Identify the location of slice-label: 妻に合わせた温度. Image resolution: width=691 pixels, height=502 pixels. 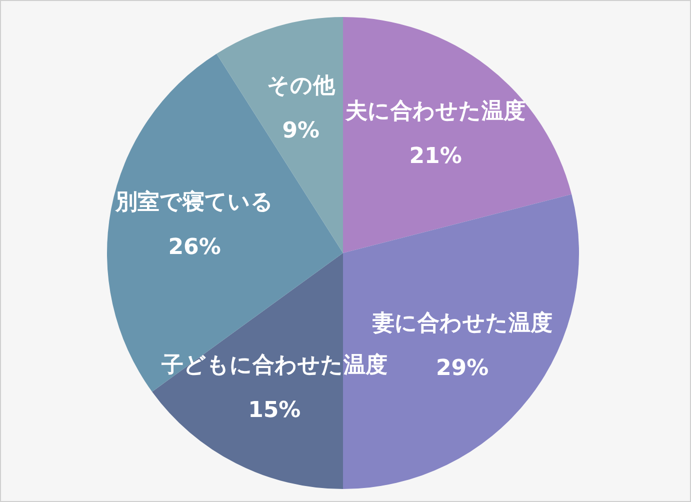
(461, 323).